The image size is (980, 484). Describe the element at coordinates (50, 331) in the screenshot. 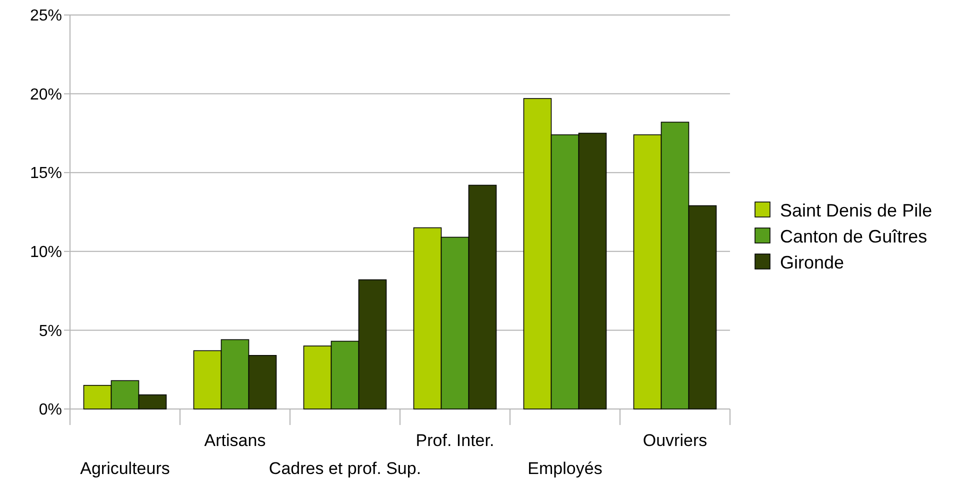

I see `y-tick-label: 5%` at that location.